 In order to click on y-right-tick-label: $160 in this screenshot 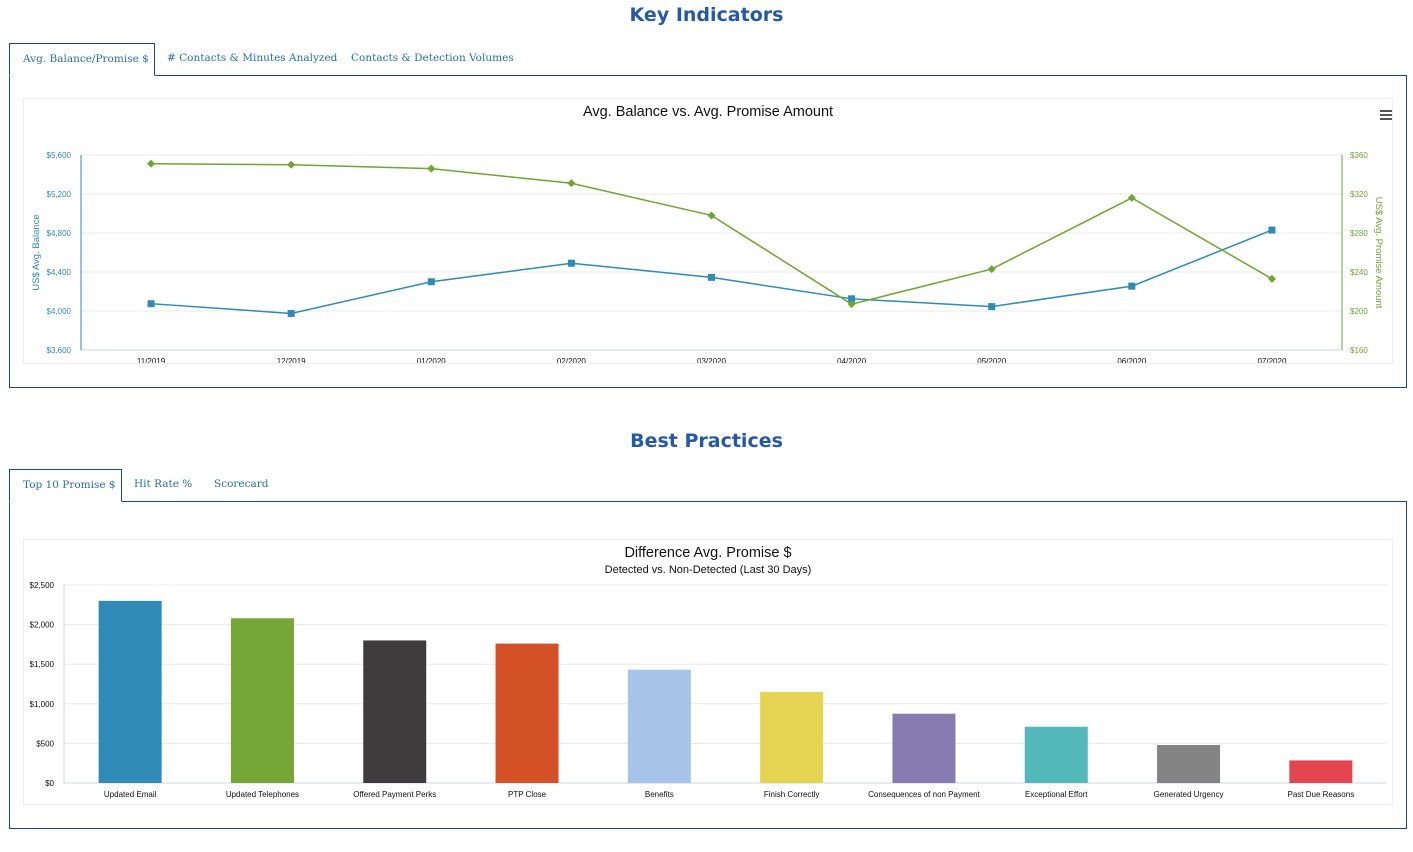, I will do `click(1359, 350)`.